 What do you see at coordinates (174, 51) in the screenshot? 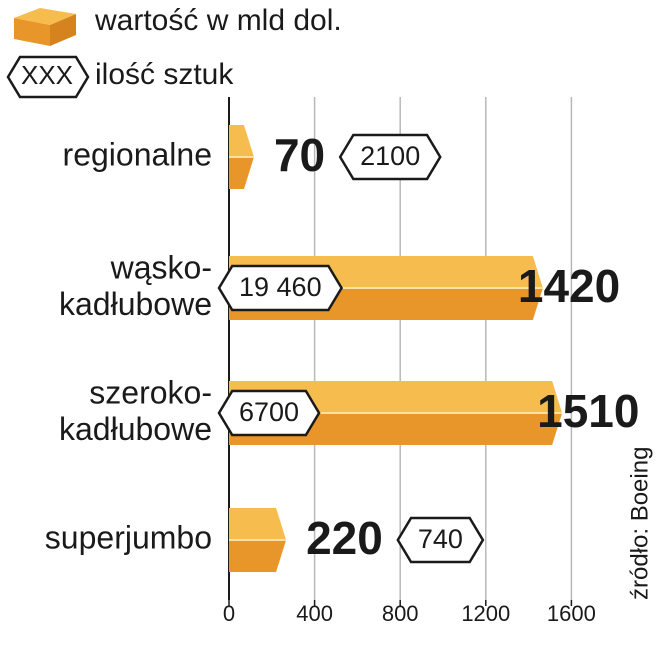
I see `legend: wartość w mld dol. XXX ilość sztuk` at bounding box center [174, 51].